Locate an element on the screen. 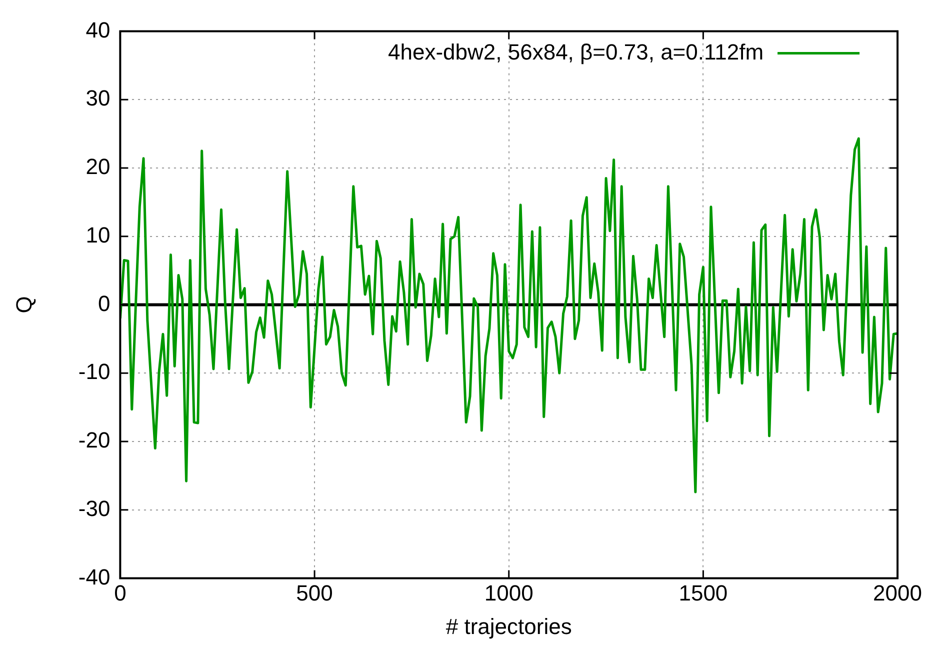 The image size is (933, 653). x-tick-label: 1500 is located at coordinates (703, 593).